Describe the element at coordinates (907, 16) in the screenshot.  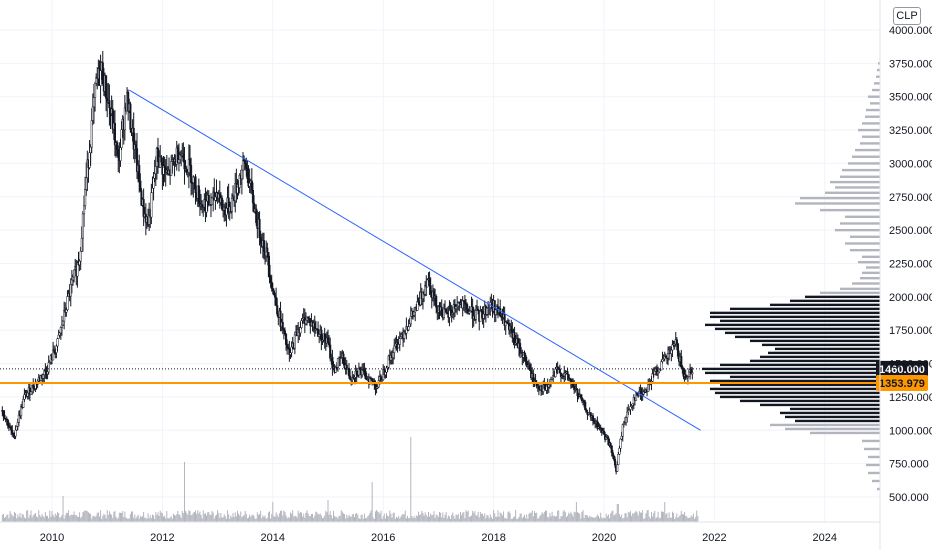
I see `currency-badge: CLP` at that location.